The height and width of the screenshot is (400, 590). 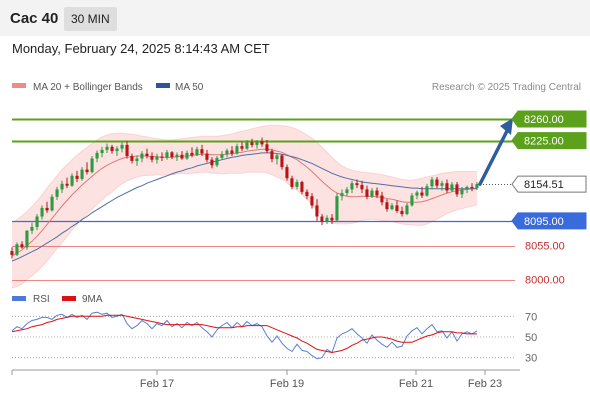 What do you see at coordinates (531, 317) in the screenshot?
I see `rsi-tick-label-70: 70` at bounding box center [531, 317].